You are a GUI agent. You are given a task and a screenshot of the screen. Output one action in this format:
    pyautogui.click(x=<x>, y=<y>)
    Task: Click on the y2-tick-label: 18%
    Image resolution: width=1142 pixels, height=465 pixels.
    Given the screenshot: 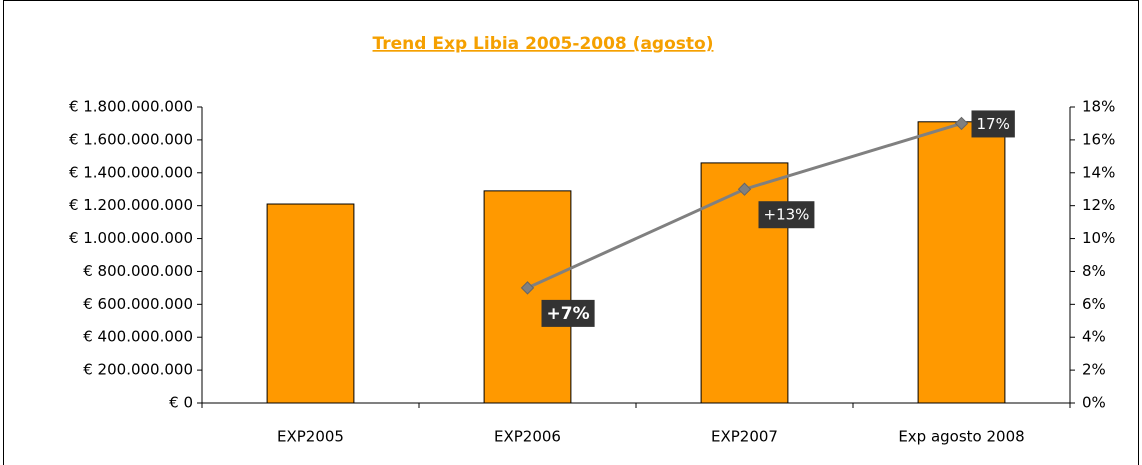 What is the action you would take?
    pyautogui.click(x=1098, y=107)
    